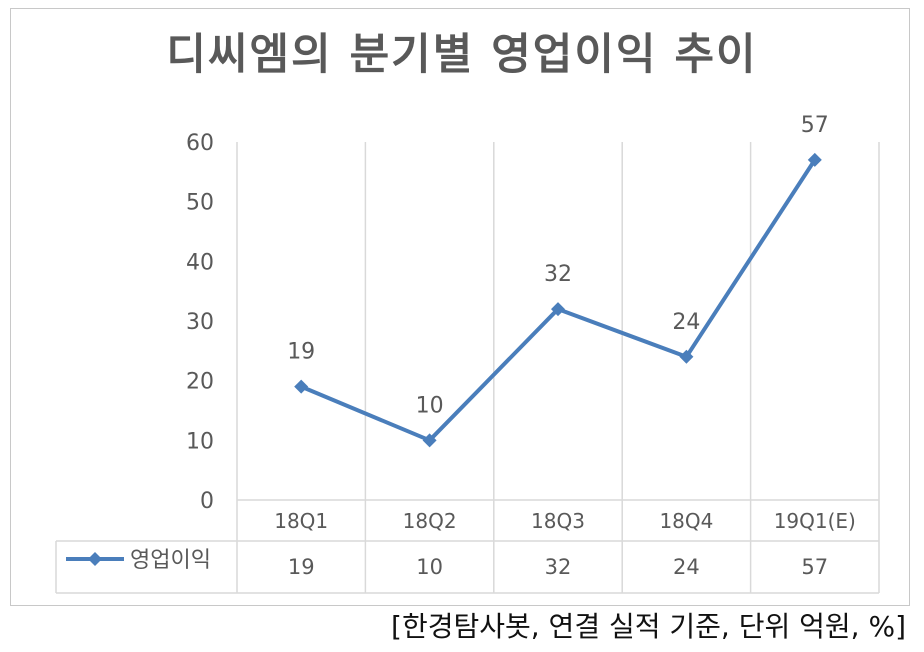 This screenshot has width=924, height=652. What do you see at coordinates (429, 567) in the screenshot?
I see `table-cell-value: 10` at bounding box center [429, 567].